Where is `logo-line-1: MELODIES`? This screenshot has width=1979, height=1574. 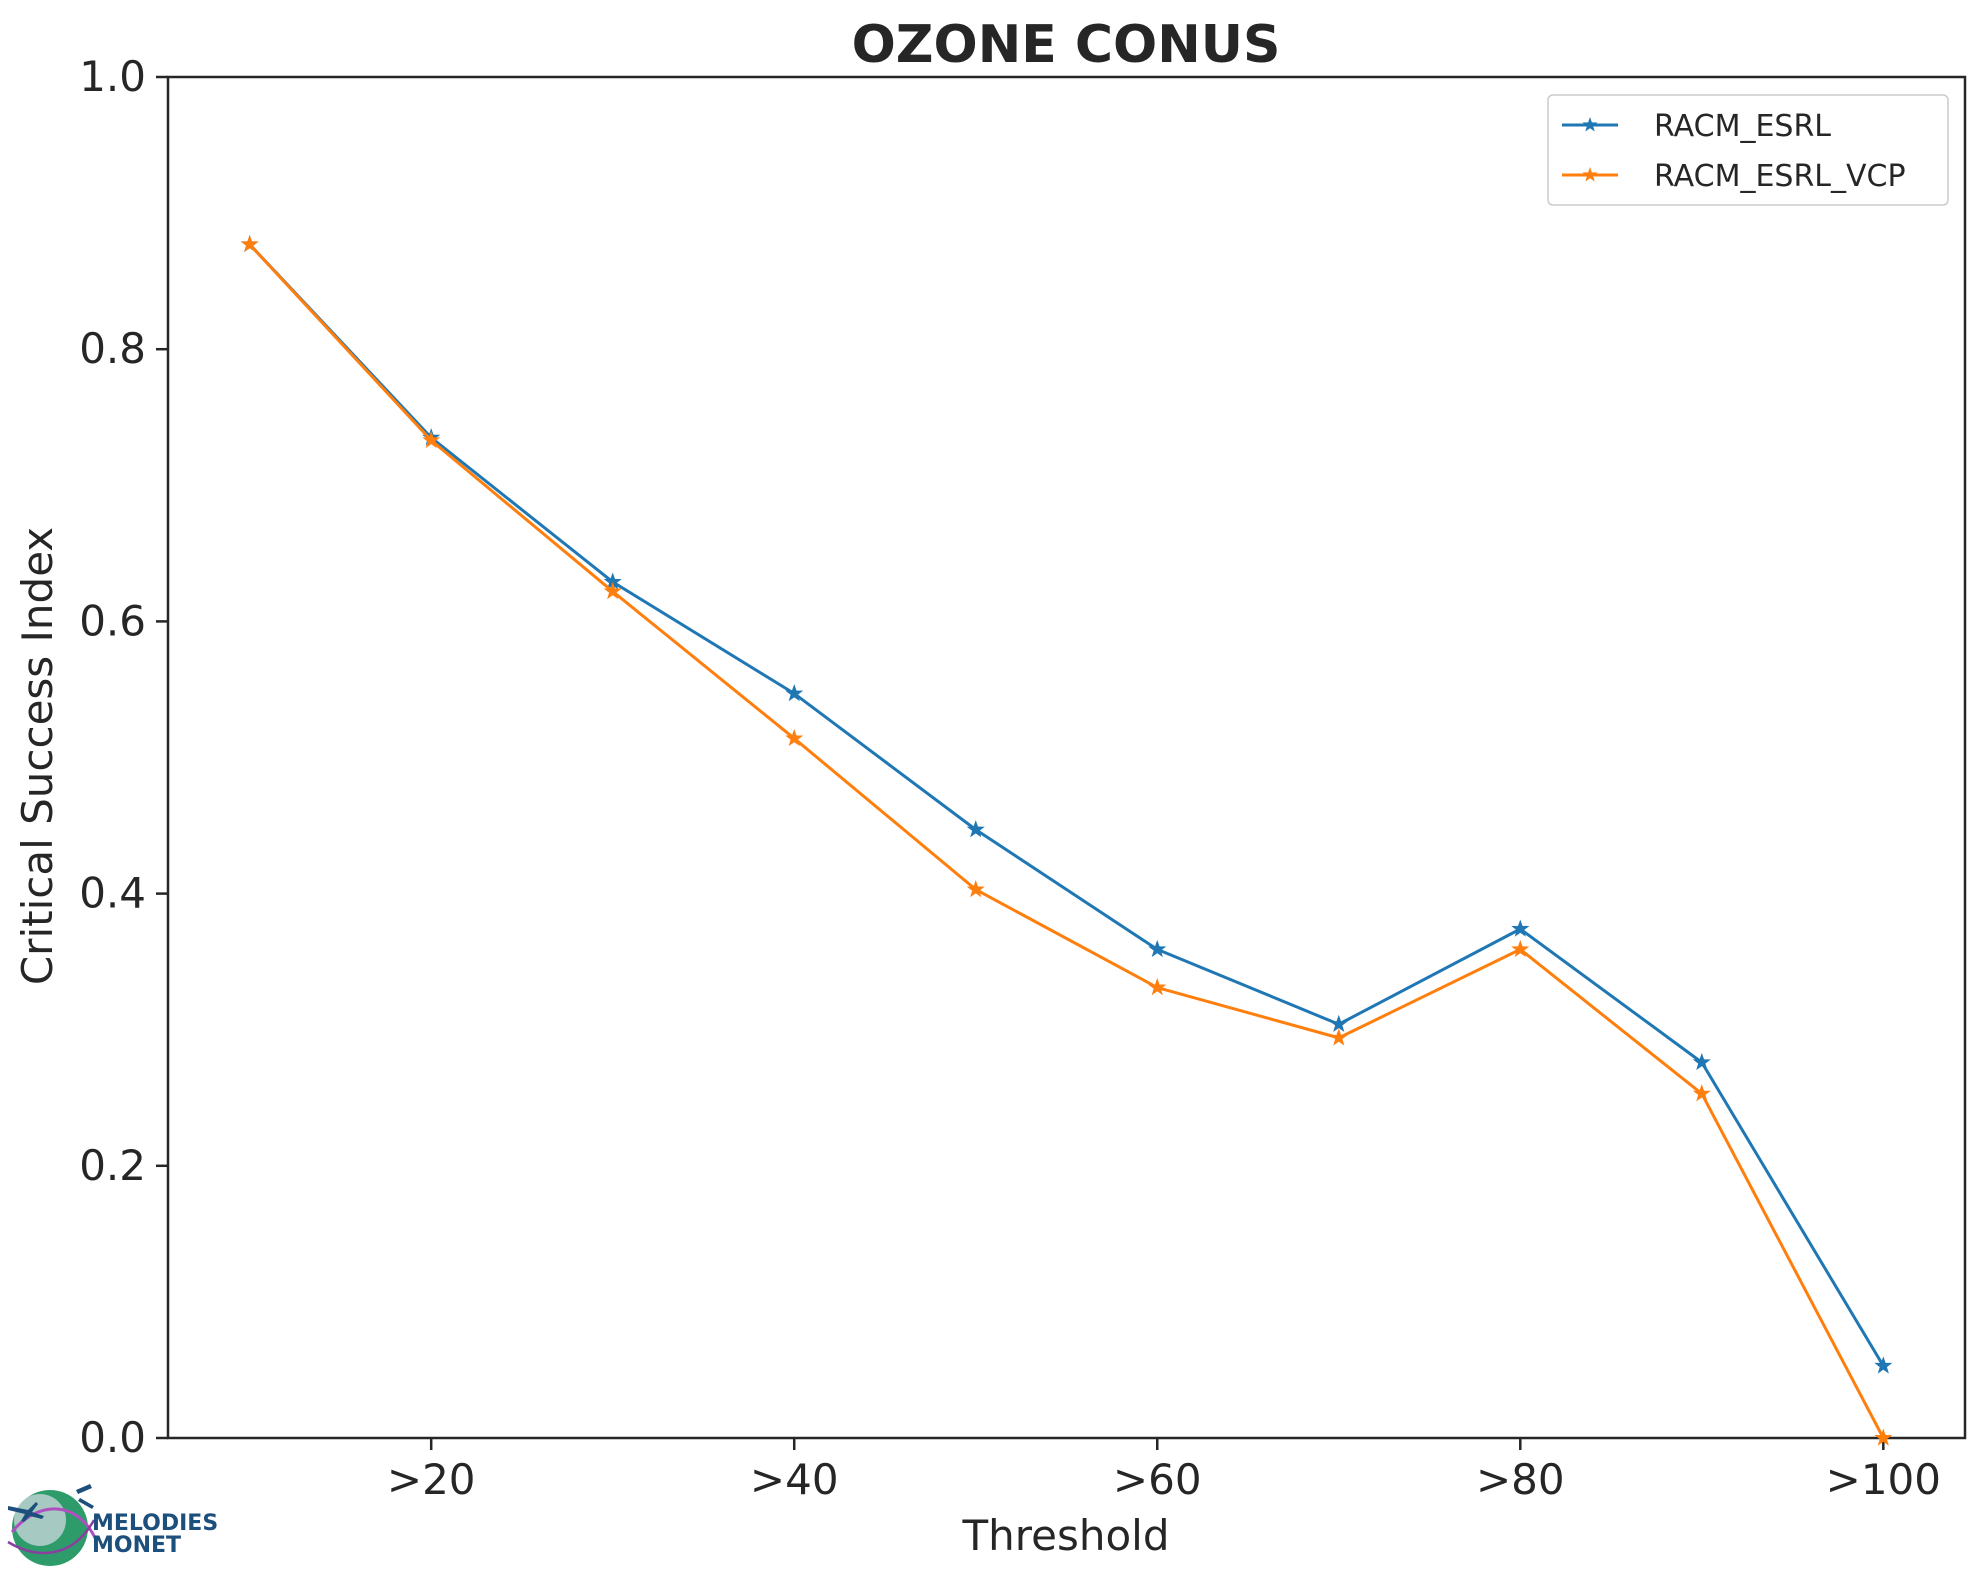 logo-line-1: MELODIES is located at coordinates (155, 1523).